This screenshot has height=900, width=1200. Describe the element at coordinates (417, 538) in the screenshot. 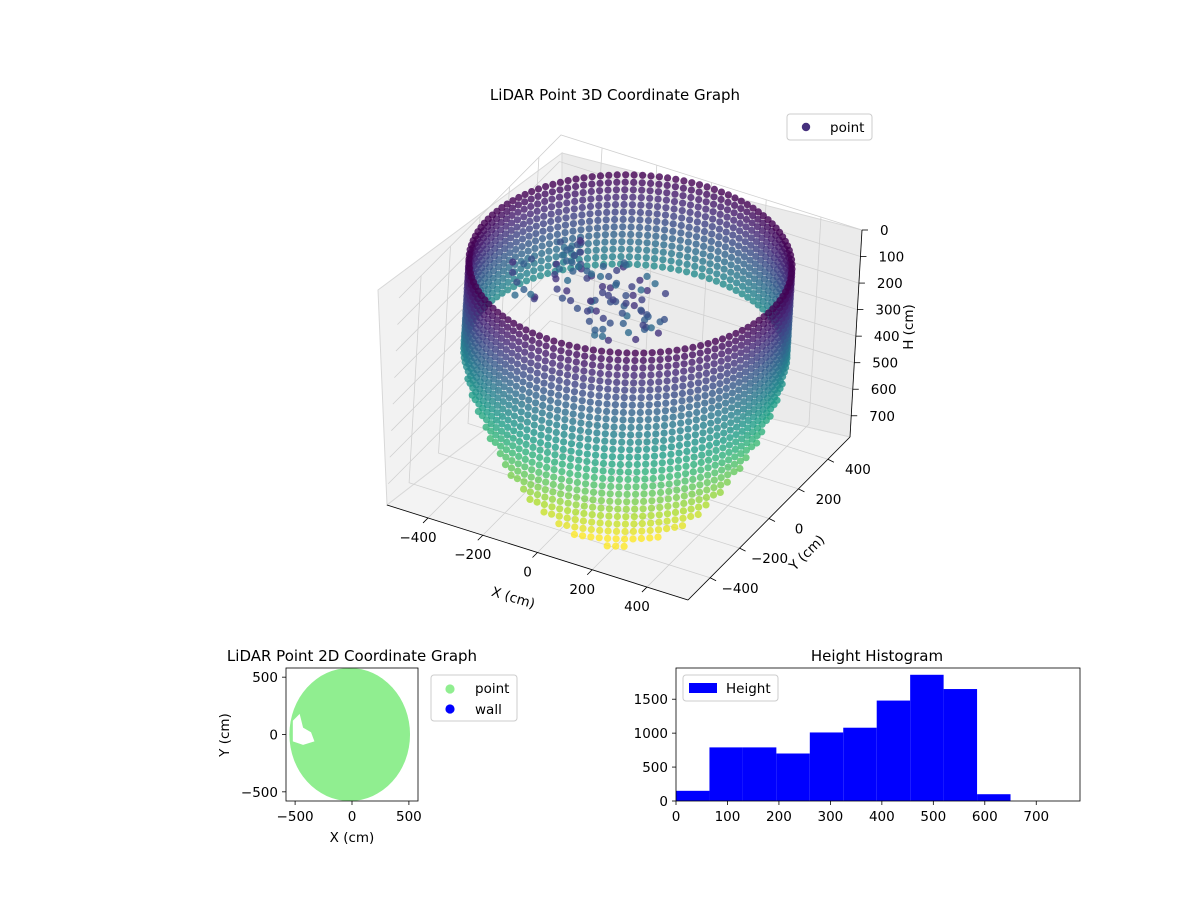

I see `x-tick-label: −400` at that location.